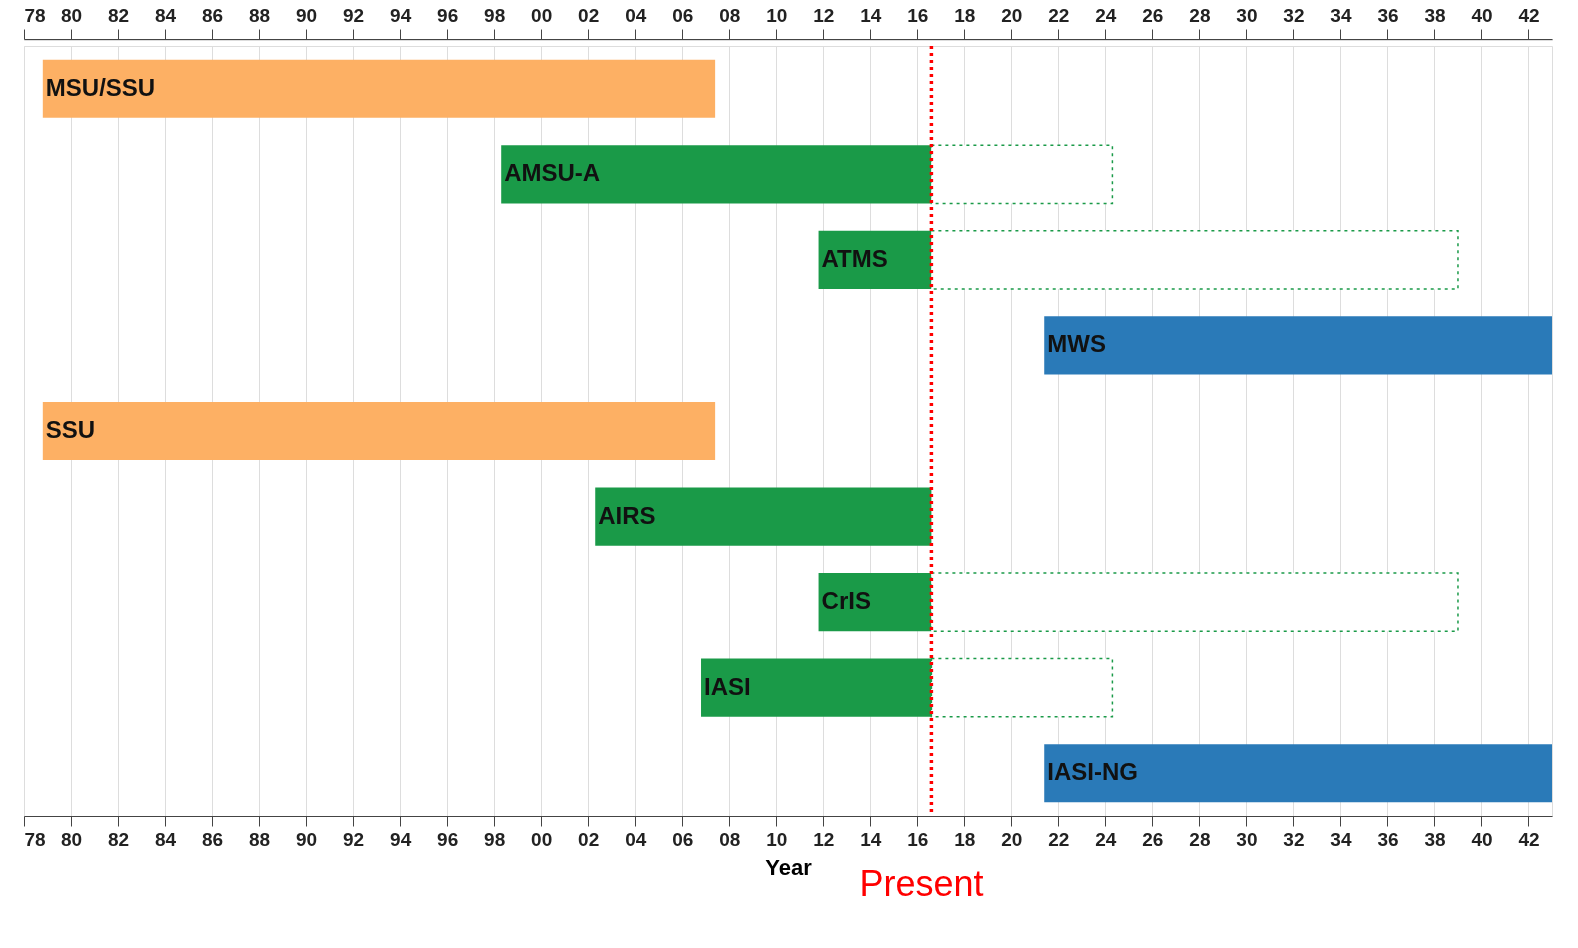 This screenshot has height=948, width=1578. Describe the element at coordinates (1294, 15) in the screenshot. I see `x2-tick-label: 32` at that location.